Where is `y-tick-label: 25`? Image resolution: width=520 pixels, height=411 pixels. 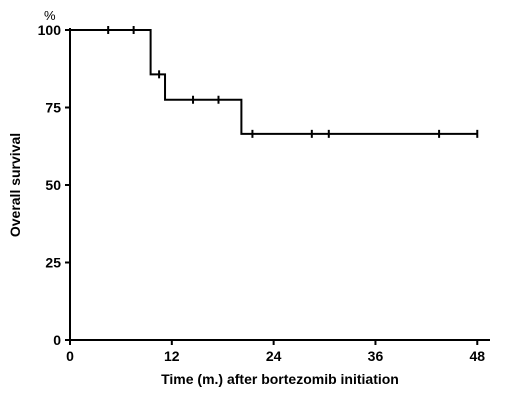 y-tick-label: 25 is located at coordinates (53, 263).